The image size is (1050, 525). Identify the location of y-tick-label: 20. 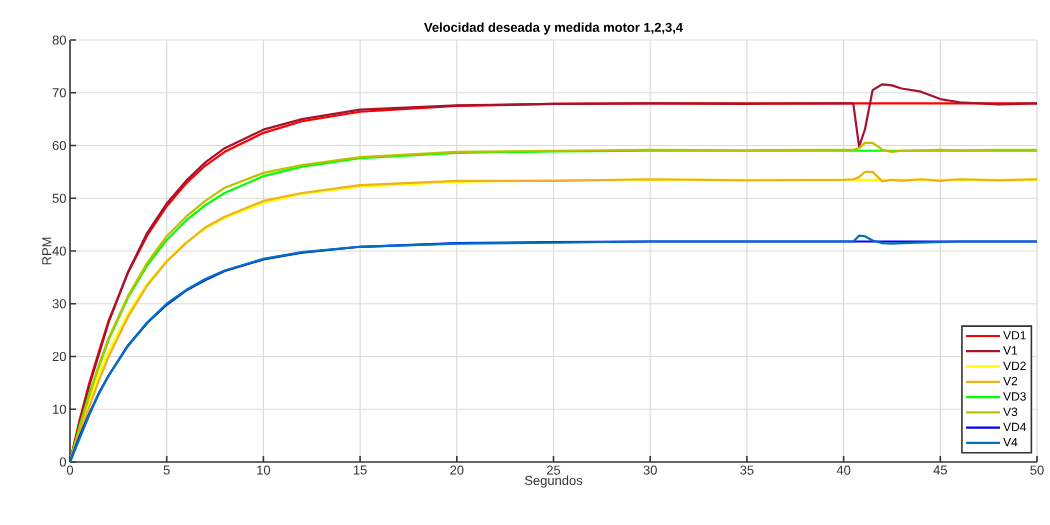
(59, 356).